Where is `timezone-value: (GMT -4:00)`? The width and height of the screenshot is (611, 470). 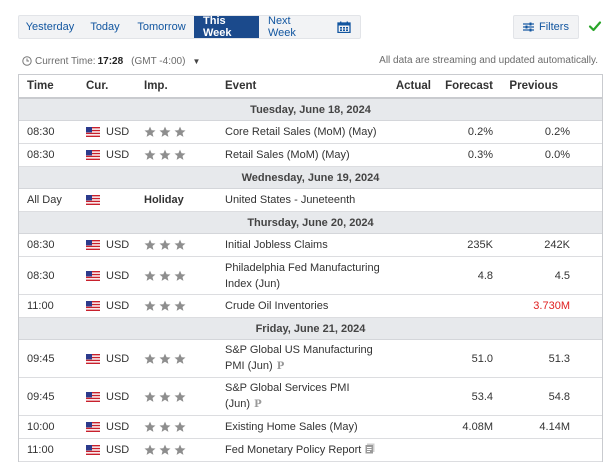
timezone-value: (GMT -4:00) is located at coordinates (158, 61).